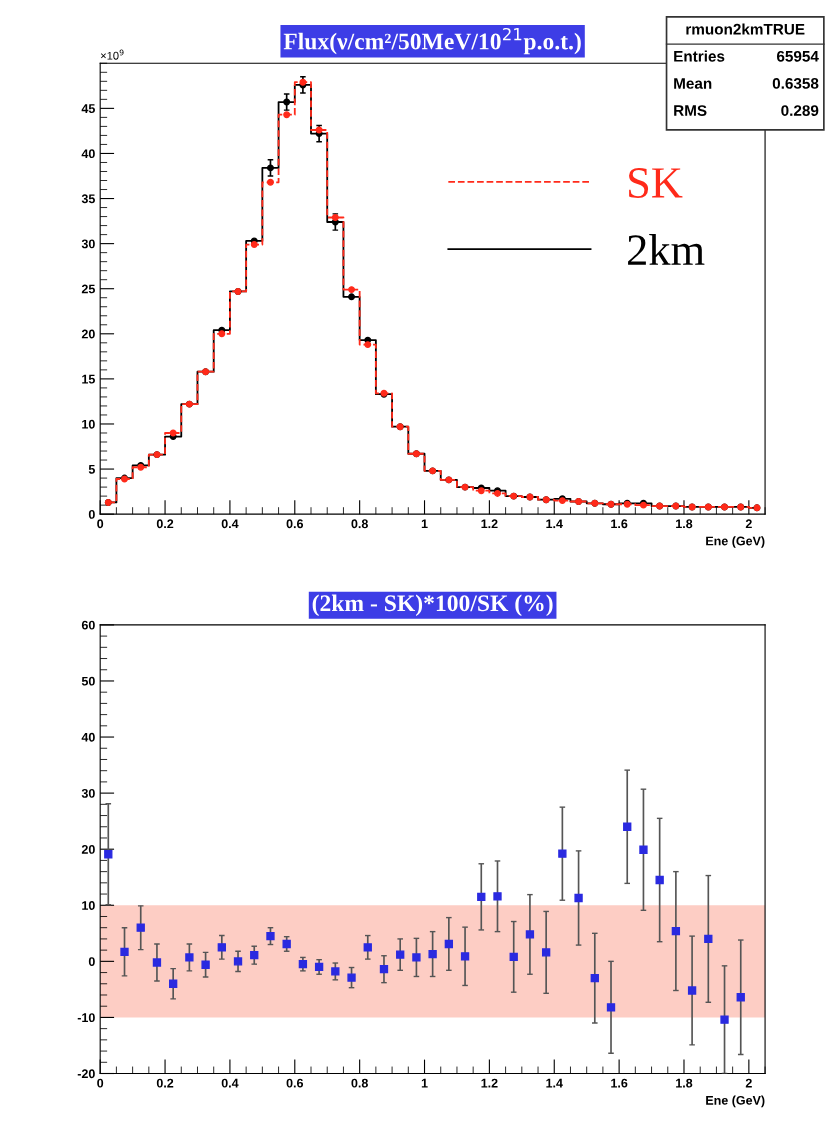  I want to click on y-tick-label: -10, so click(86, 1018).